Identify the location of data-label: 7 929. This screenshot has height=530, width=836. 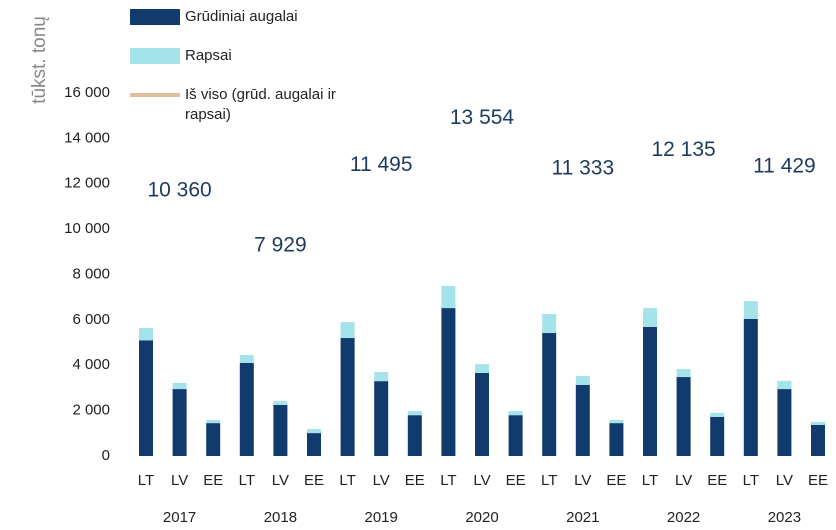
(280, 245).